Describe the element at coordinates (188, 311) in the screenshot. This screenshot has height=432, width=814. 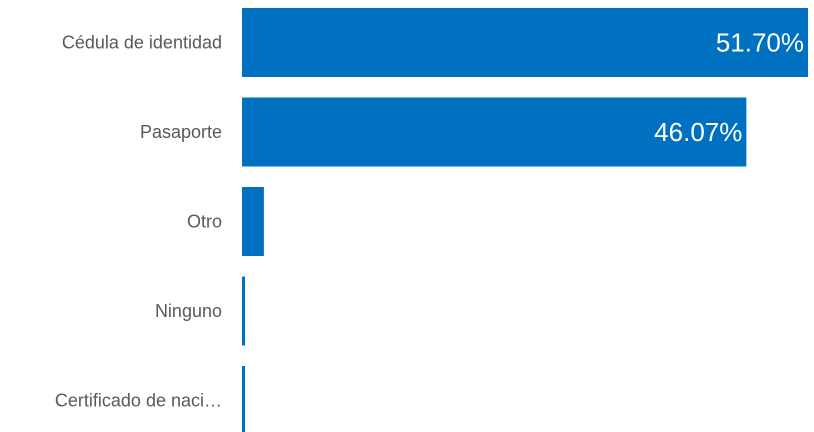
I see `category-label-3: Ninguno` at that location.